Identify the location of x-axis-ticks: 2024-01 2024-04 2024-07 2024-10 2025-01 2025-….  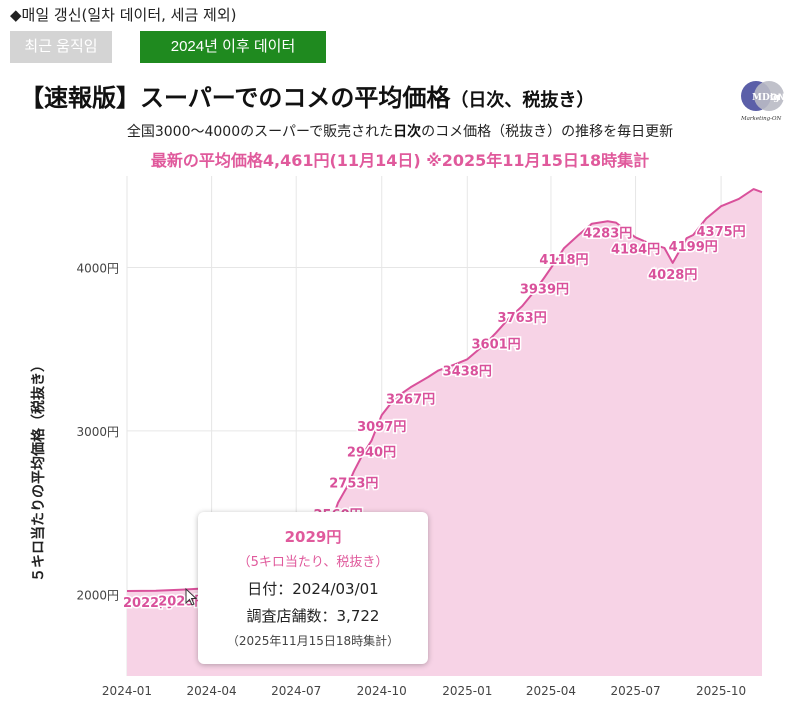
(424, 691).